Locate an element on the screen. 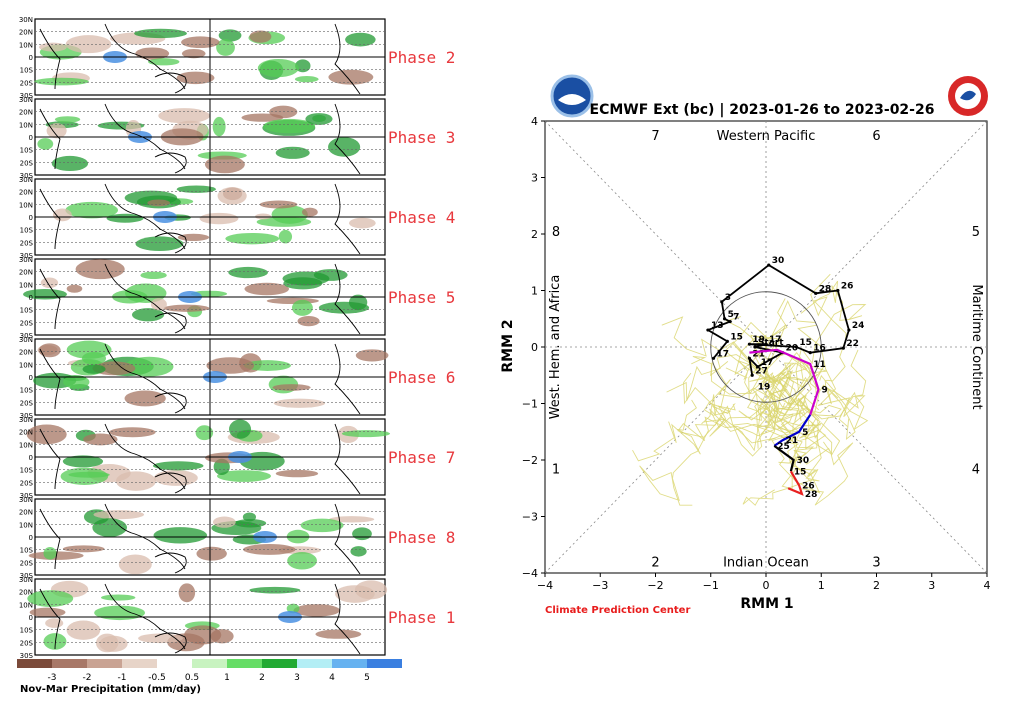  phase-label: Phase 6 is located at coordinates (421, 377).